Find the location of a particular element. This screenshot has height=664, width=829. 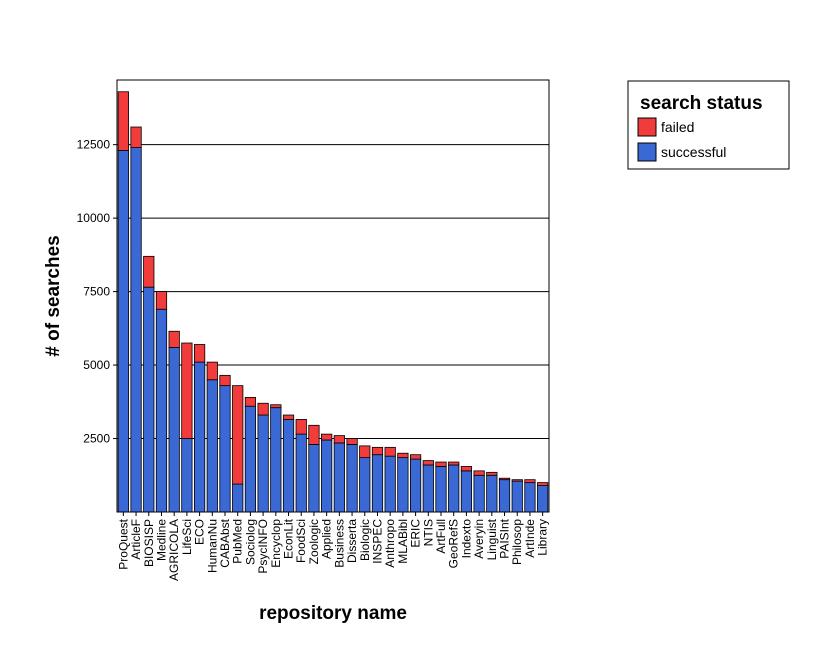

legend-swatch-successful is located at coordinates (647, 152).